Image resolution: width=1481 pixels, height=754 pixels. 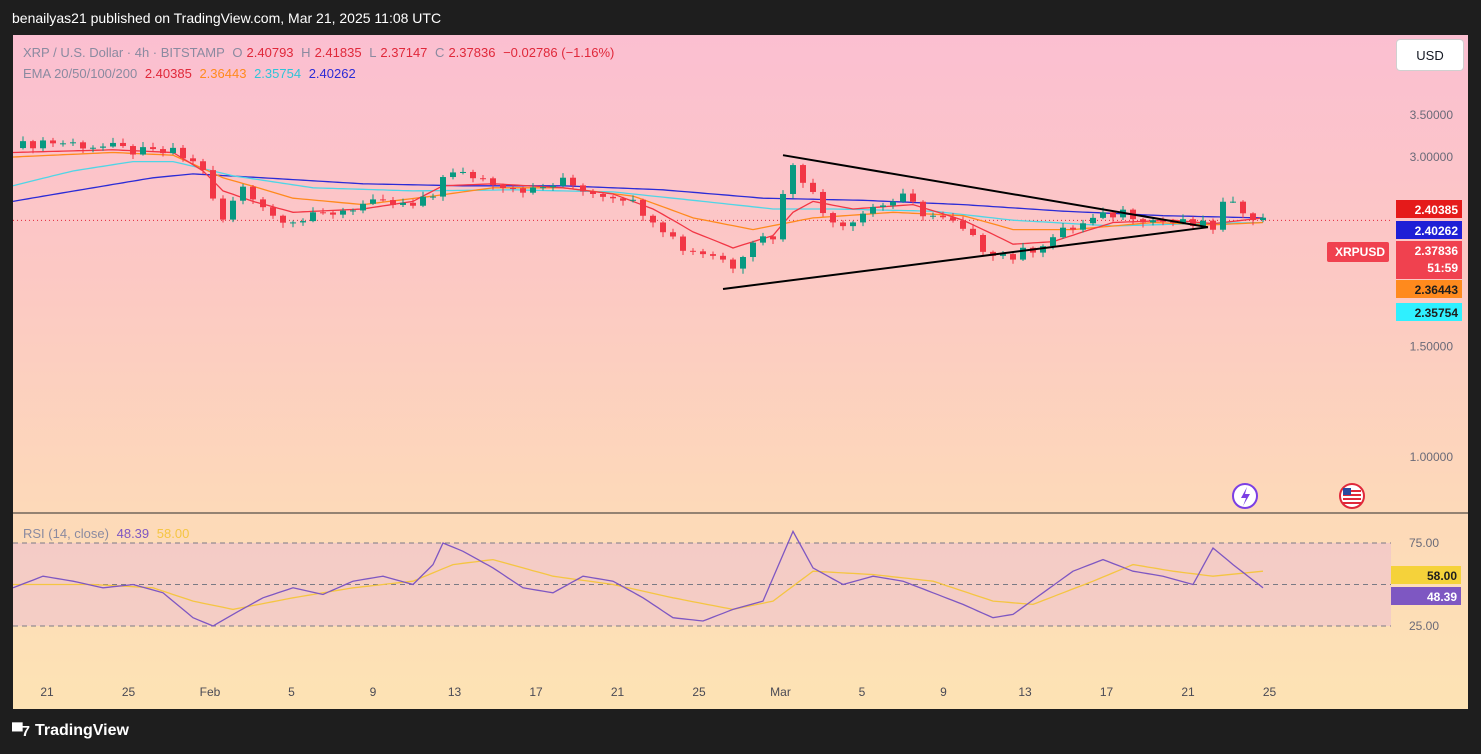 I want to click on change-value: −0.02786 (−1.16%), so click(x=559, y=52).